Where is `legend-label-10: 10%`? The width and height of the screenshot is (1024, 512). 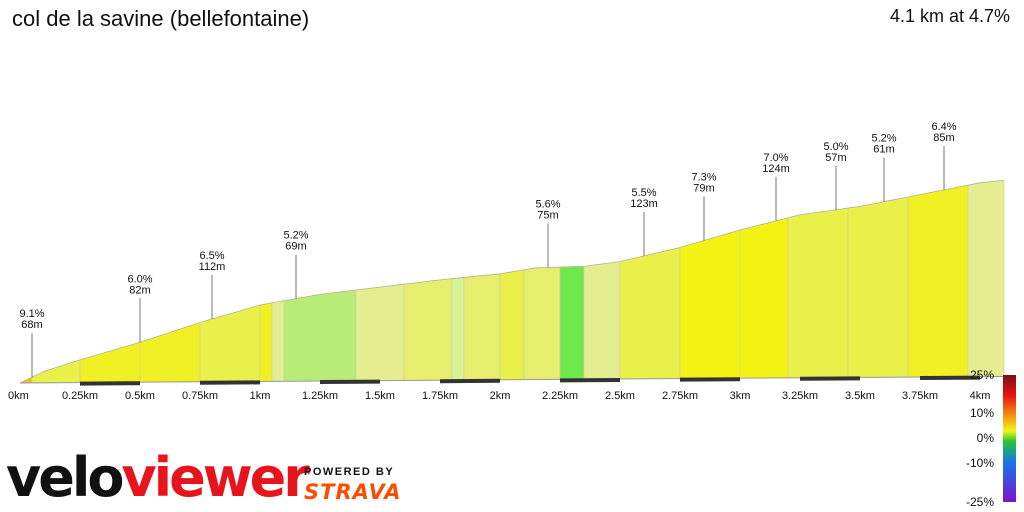 legend-label-10: 10% is located at coordinates (982, 413).